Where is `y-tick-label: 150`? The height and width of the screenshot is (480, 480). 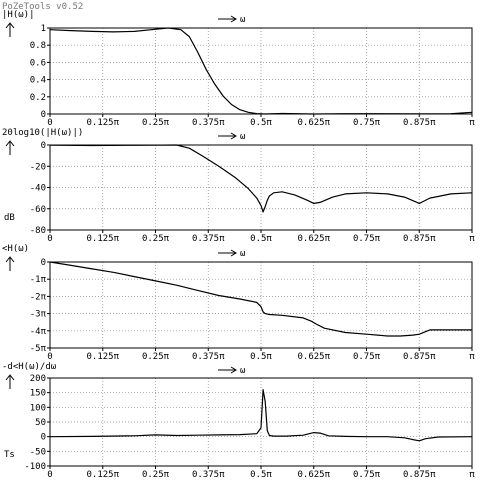 y-tick-label: 150 is located at coordinates (38, 394).